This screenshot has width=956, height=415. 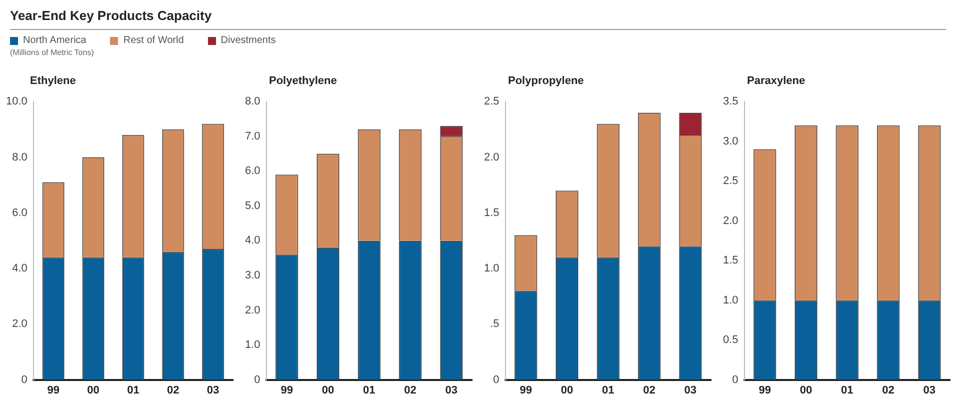 I want to click on text: Year-End Key Products Capacity, so click(x=478, y=19).